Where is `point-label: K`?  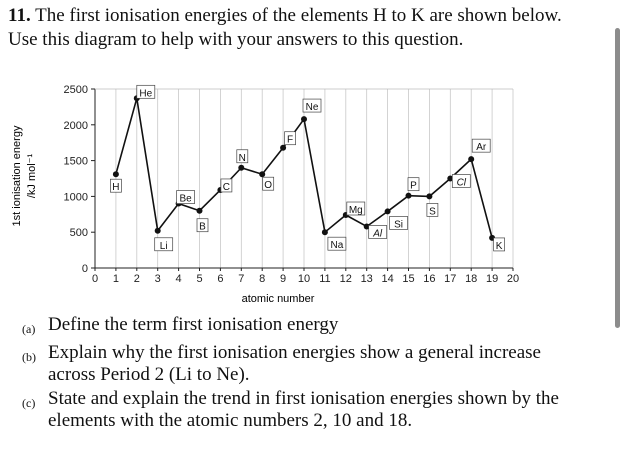 point-label: K is located at coordinates (499, 246).